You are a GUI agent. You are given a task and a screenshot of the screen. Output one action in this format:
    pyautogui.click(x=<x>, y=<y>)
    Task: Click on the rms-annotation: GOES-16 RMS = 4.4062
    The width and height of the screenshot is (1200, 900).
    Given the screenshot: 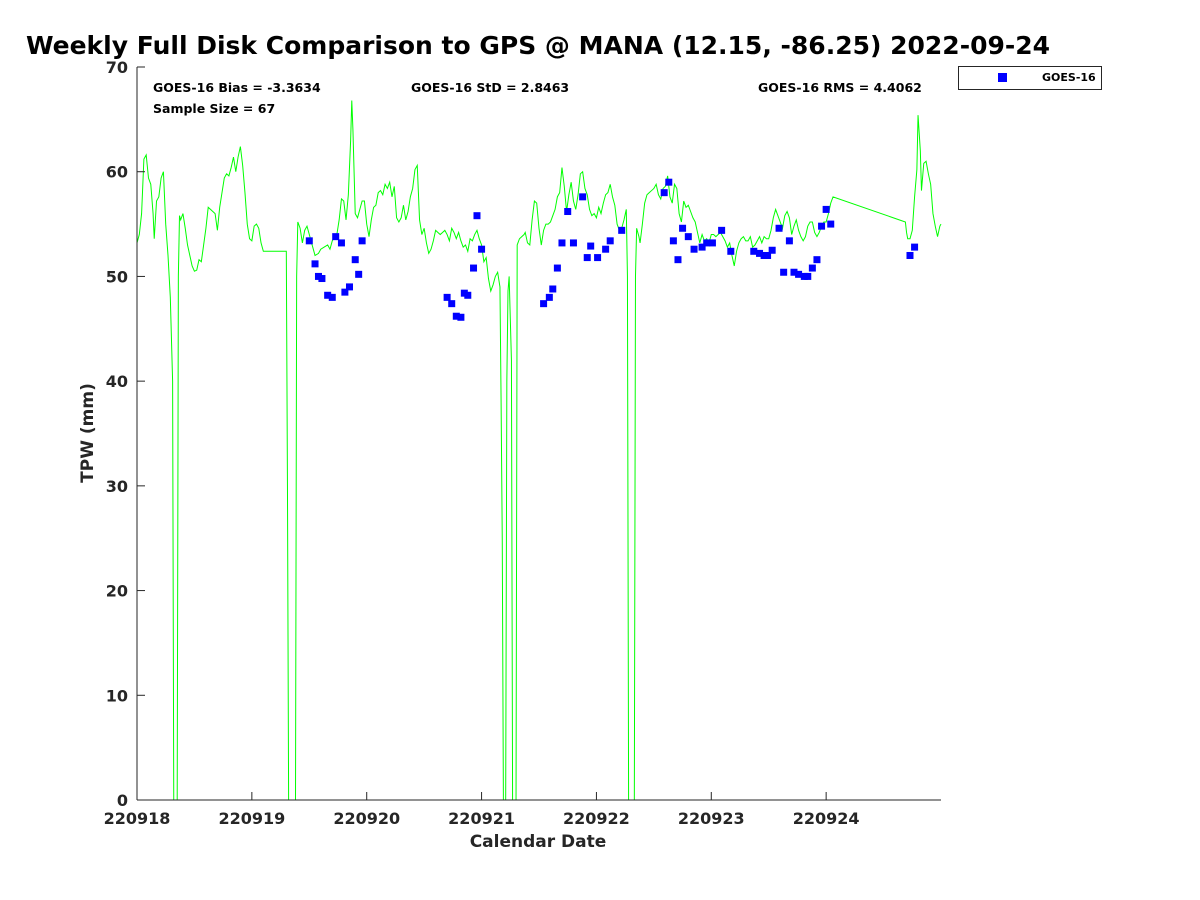 What is the action you would take?
    pyautogui.click(x=840, y=87)
    